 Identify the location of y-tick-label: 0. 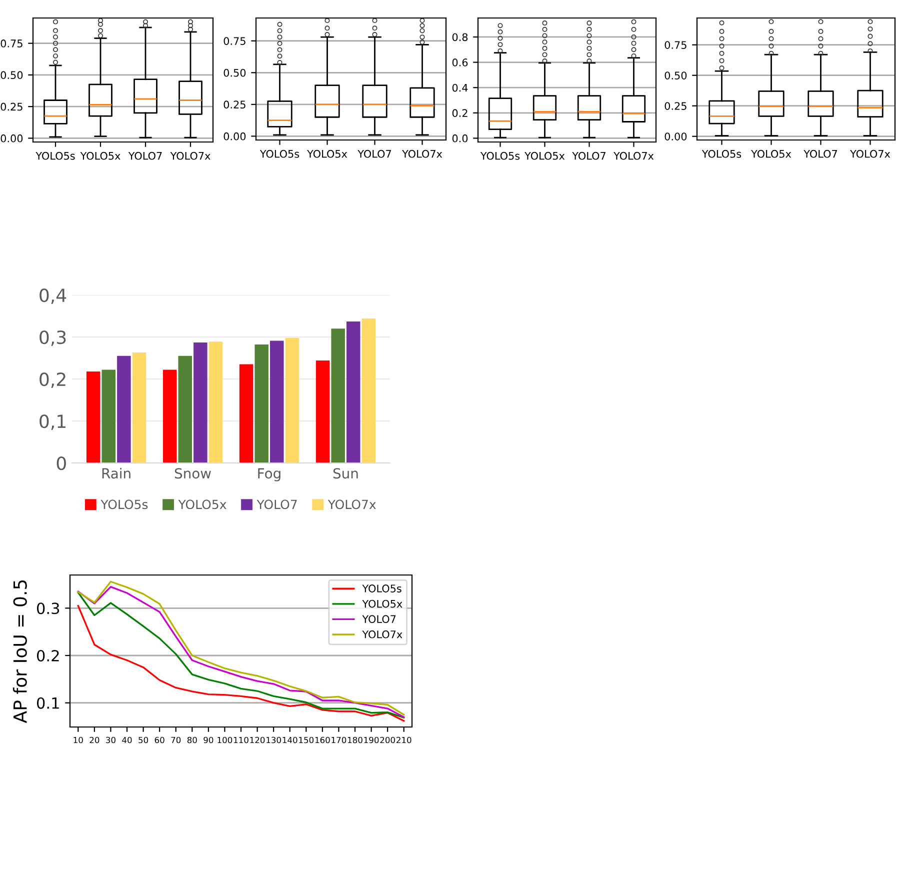
(61, 463).